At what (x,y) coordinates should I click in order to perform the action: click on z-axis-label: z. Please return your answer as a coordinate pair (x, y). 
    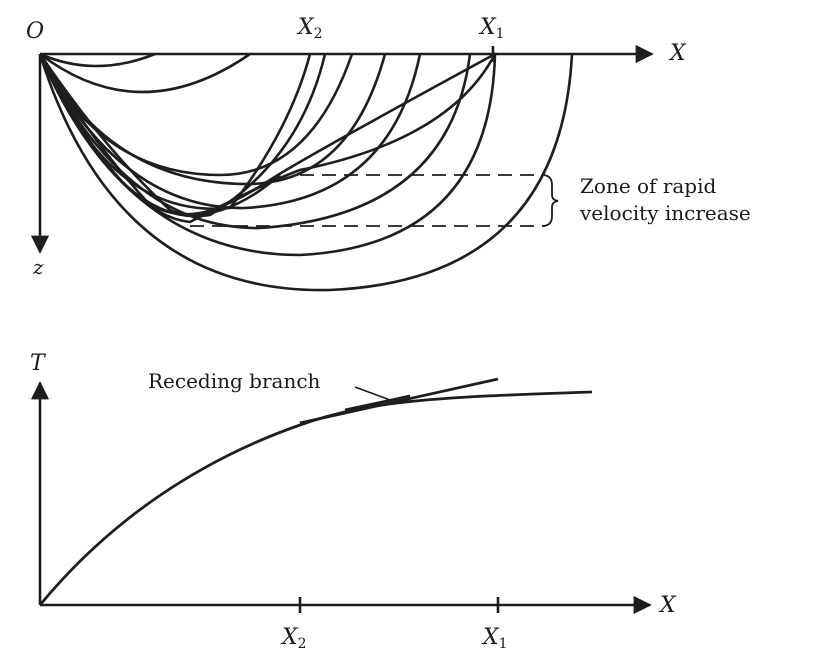
    Looking at the image, I should click on (38, 267).